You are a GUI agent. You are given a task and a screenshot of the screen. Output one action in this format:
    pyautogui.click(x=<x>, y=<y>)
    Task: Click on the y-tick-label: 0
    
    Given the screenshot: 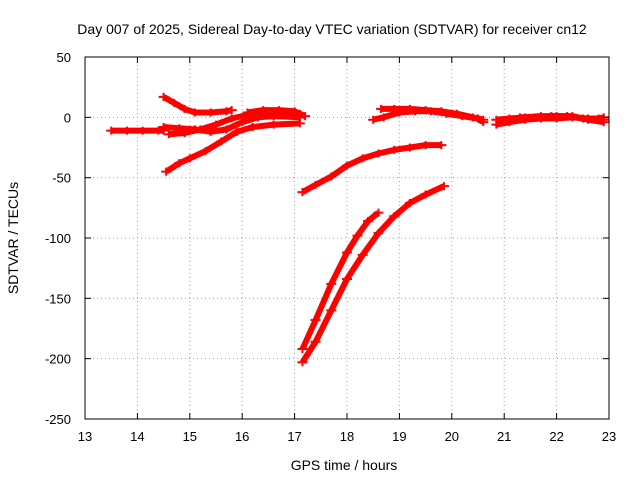 What is the action you would take?
    pyautogui.click(x=67, y=117)
    